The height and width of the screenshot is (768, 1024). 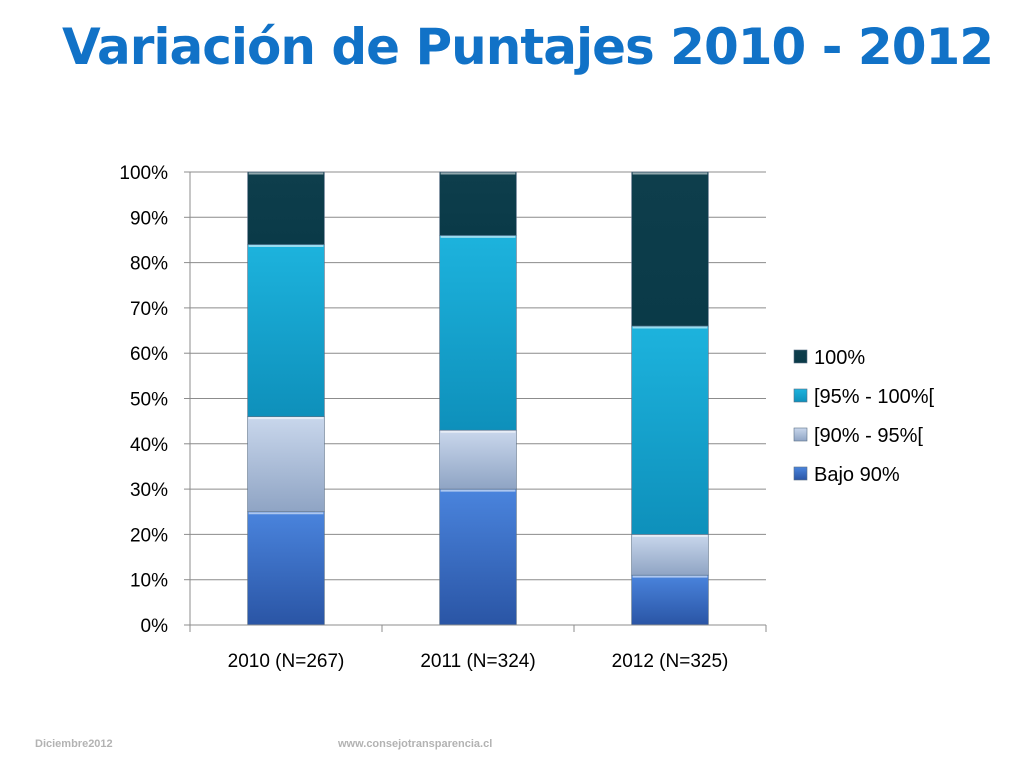 I want to click on y-tick-label: 30%, so click(x=149, y=490).